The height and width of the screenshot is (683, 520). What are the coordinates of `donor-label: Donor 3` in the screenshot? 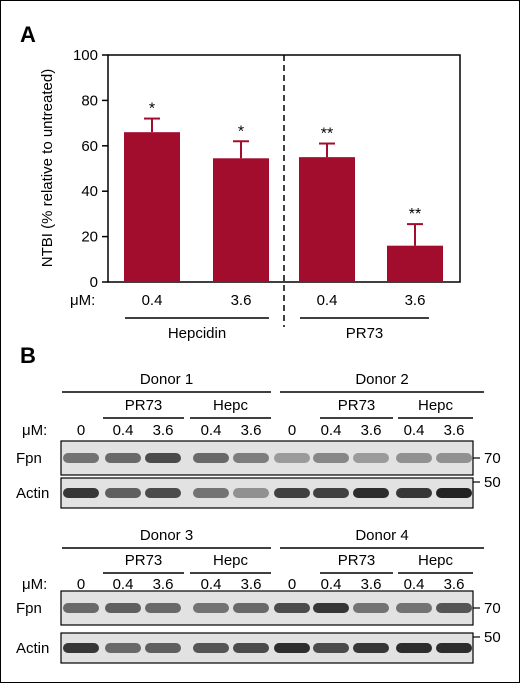 It's located at (166, 535).